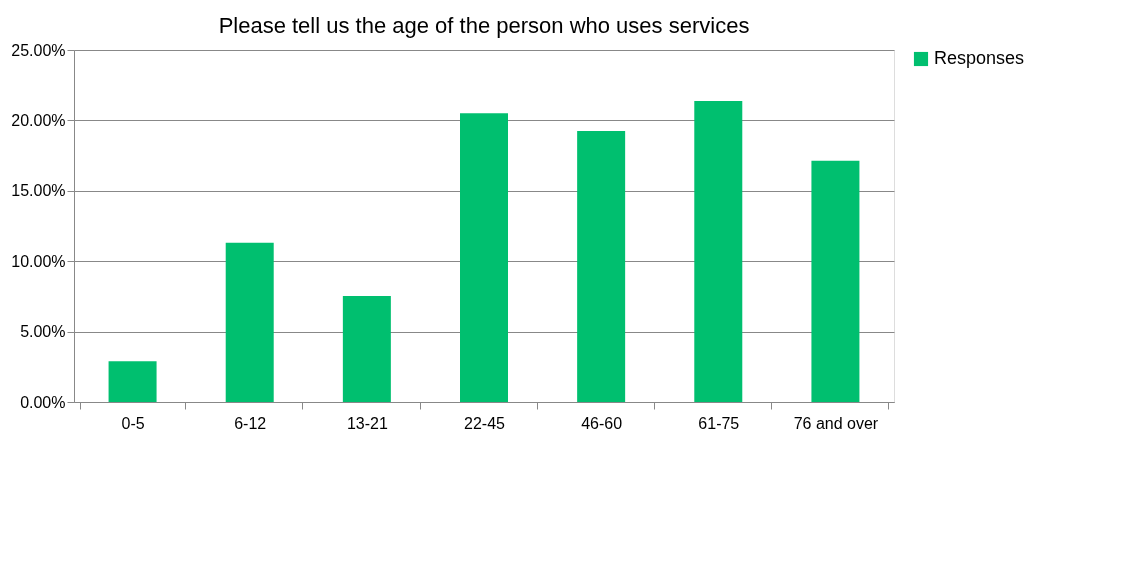  I want to click on x-tick-label: 76 and over, so click(836, 423).